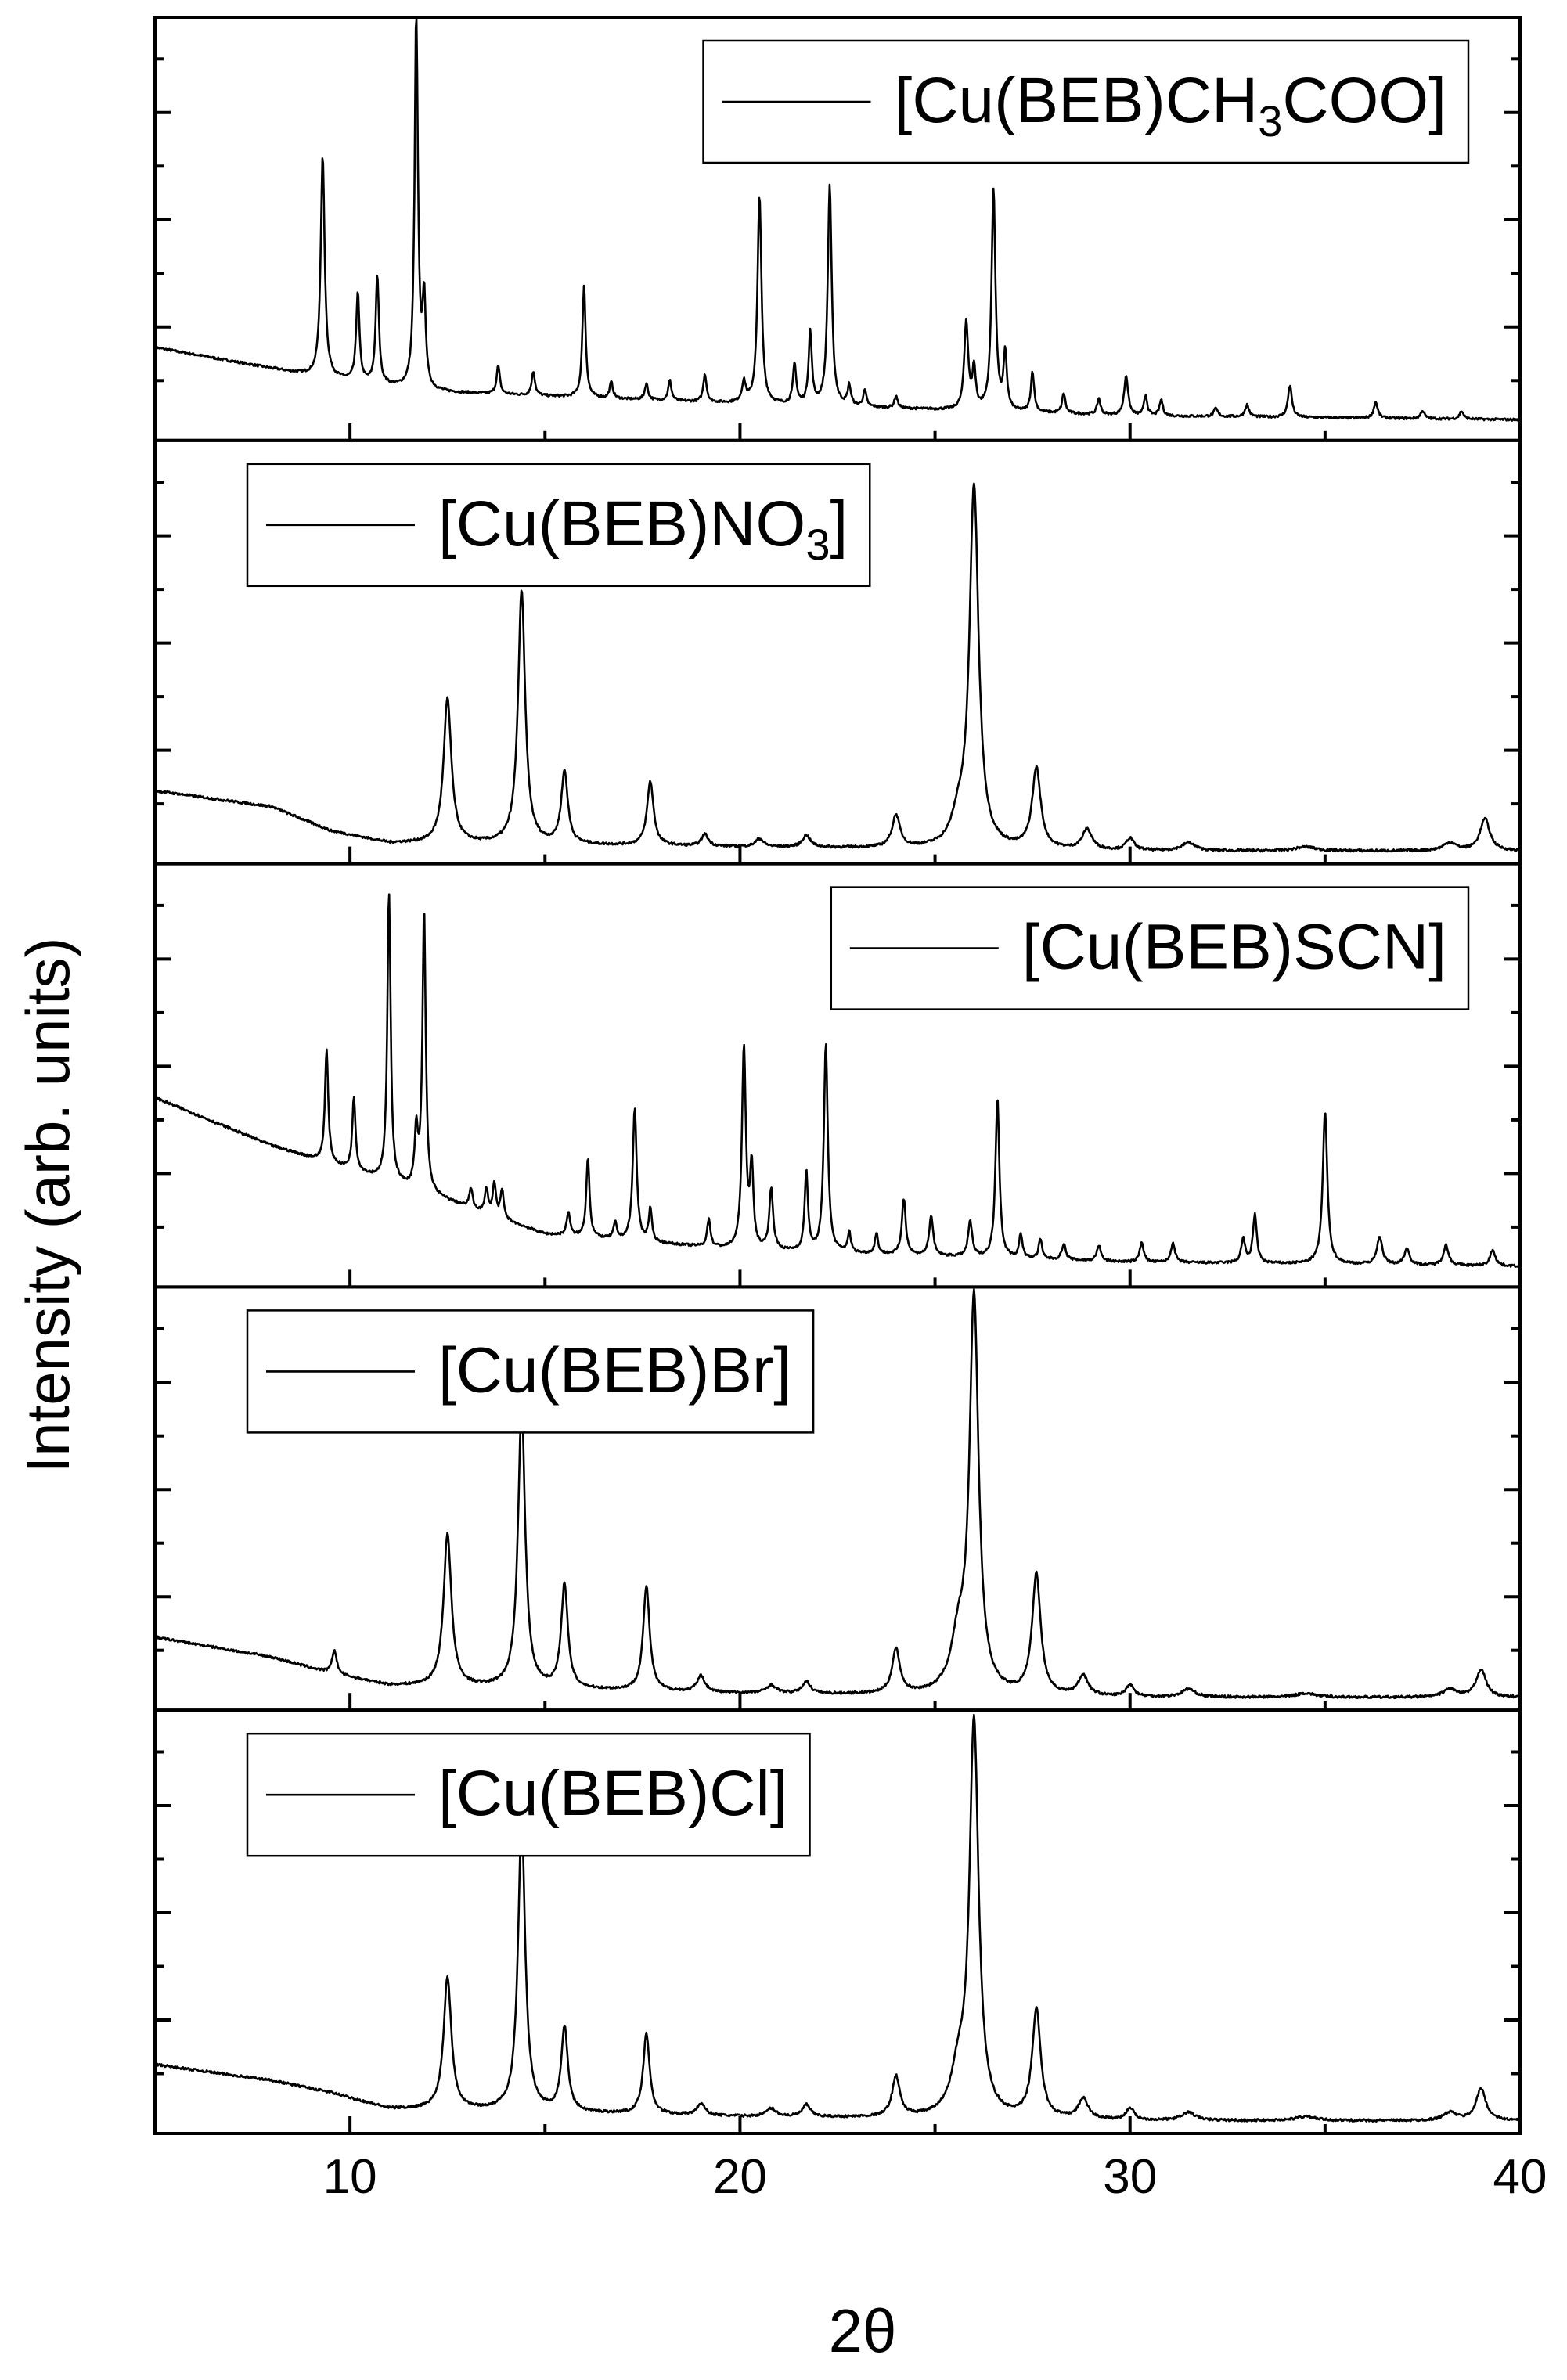 This screenshot has width=1567, height=2380. Describe the element at coordinates (1234, 947) in the screenshot. I see `legend-label: [Cu(BEB)SCN]` at that location.